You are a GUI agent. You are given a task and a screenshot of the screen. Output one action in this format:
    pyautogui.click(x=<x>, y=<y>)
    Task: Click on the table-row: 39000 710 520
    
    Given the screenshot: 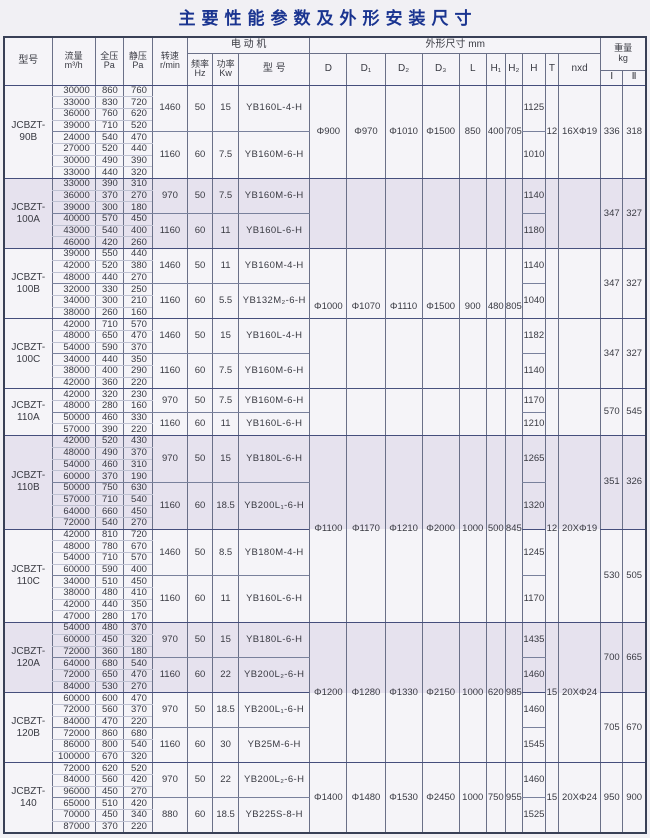 What is the action you would take?
    pyautogui.click(x=325, y=126)
    